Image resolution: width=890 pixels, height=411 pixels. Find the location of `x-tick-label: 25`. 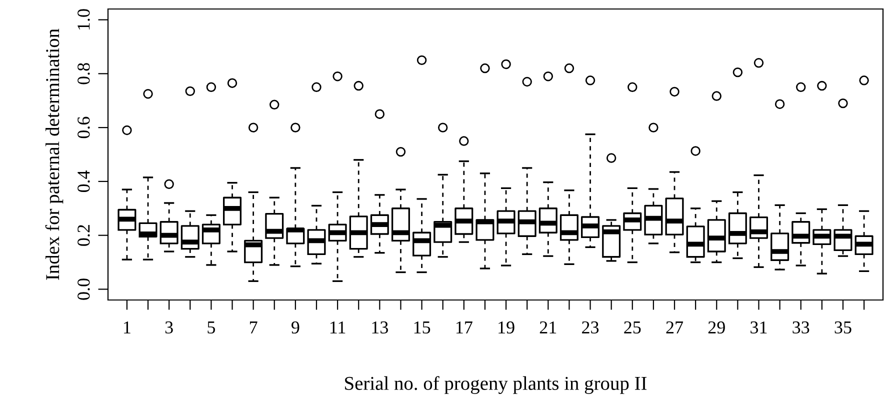

x-tick-label: 25 is located at coordinates (632, 327).